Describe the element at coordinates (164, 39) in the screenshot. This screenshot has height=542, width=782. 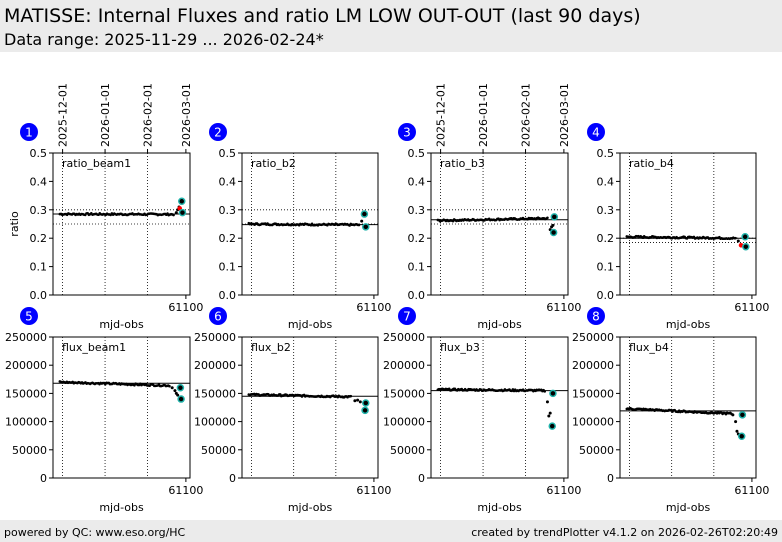
I see `data-range-subtitle: Data range: 2025-11-29 ... 2026-02-24*` at that location.